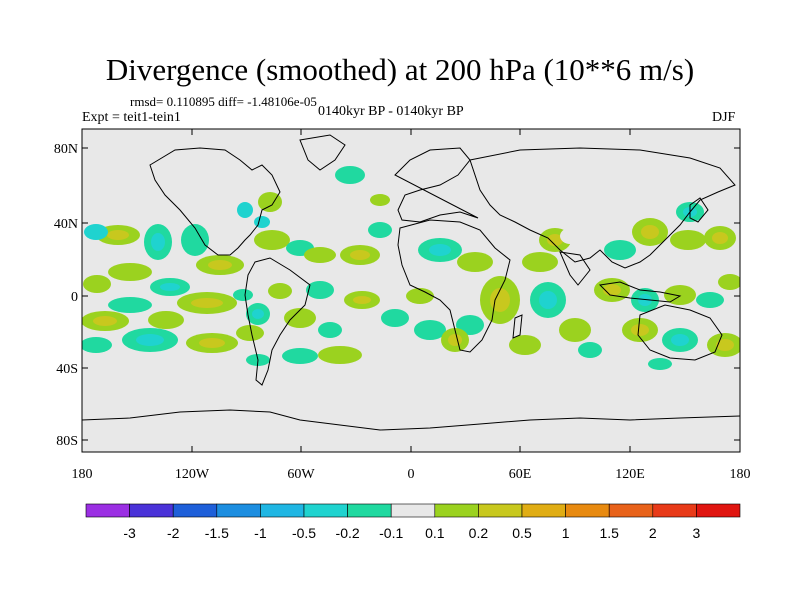  Describe the element at coordinates (724, 117) in the screenshot. I see `season-label: DJF` at that location.